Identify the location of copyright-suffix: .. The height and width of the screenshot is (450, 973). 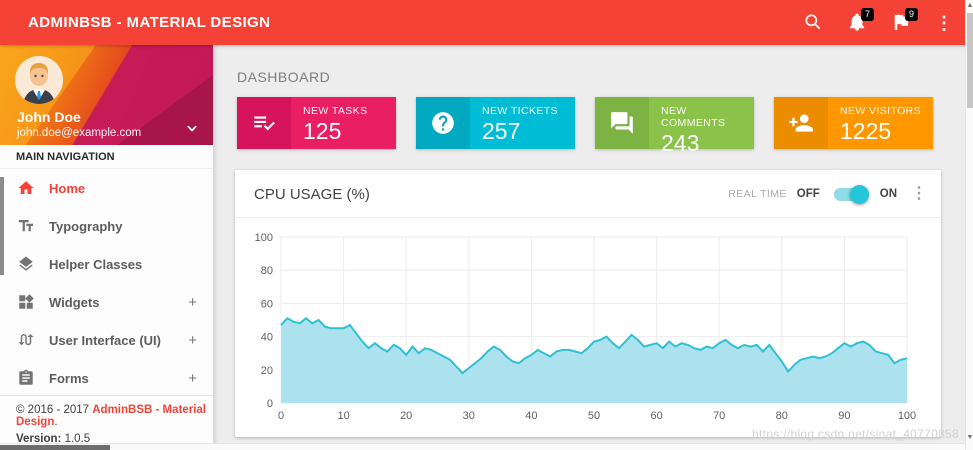
(56, 422).